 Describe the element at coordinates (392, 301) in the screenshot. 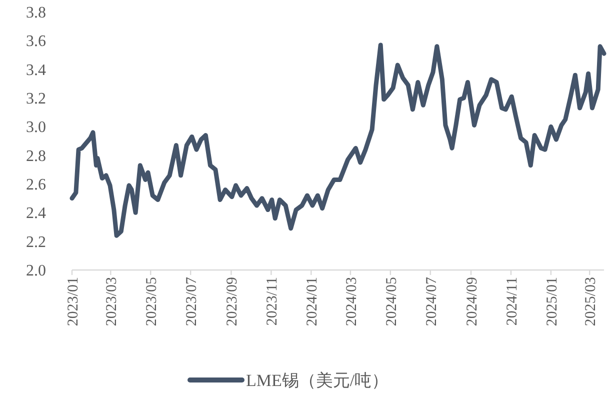

I see `x-tick-label: 2024/05` at that location.